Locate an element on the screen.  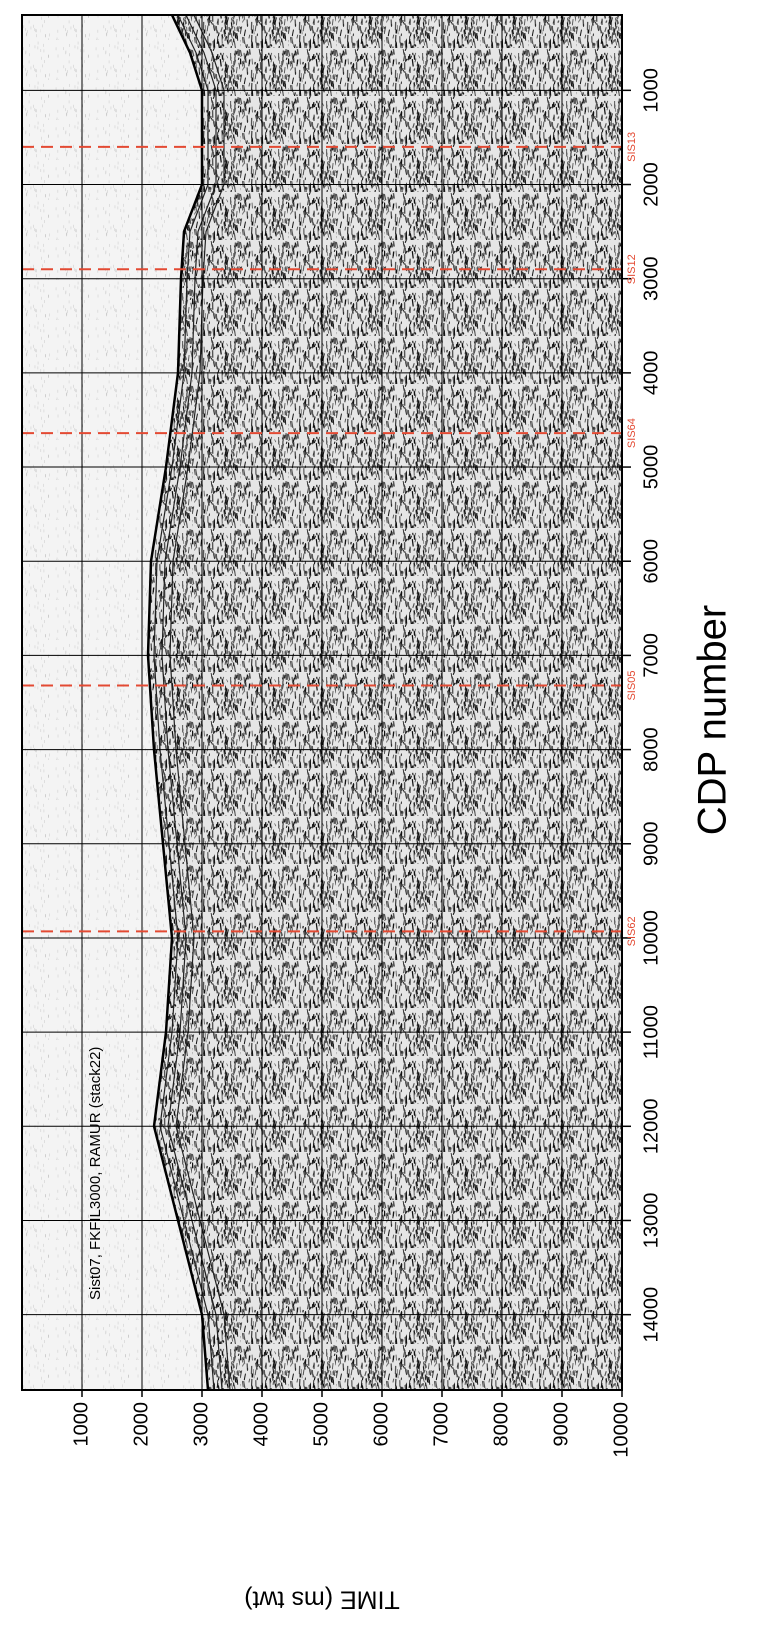
y-tick-label: 9000 is located at coordinates (561, 1424).